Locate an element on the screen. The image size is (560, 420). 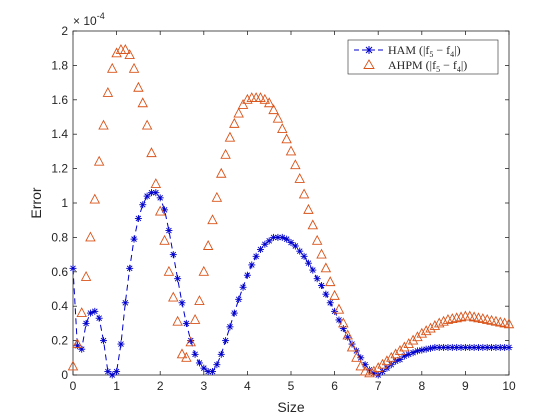
legend-entry-ham: HAM (|f5 − f4|) is located at coordinates (407, 51).